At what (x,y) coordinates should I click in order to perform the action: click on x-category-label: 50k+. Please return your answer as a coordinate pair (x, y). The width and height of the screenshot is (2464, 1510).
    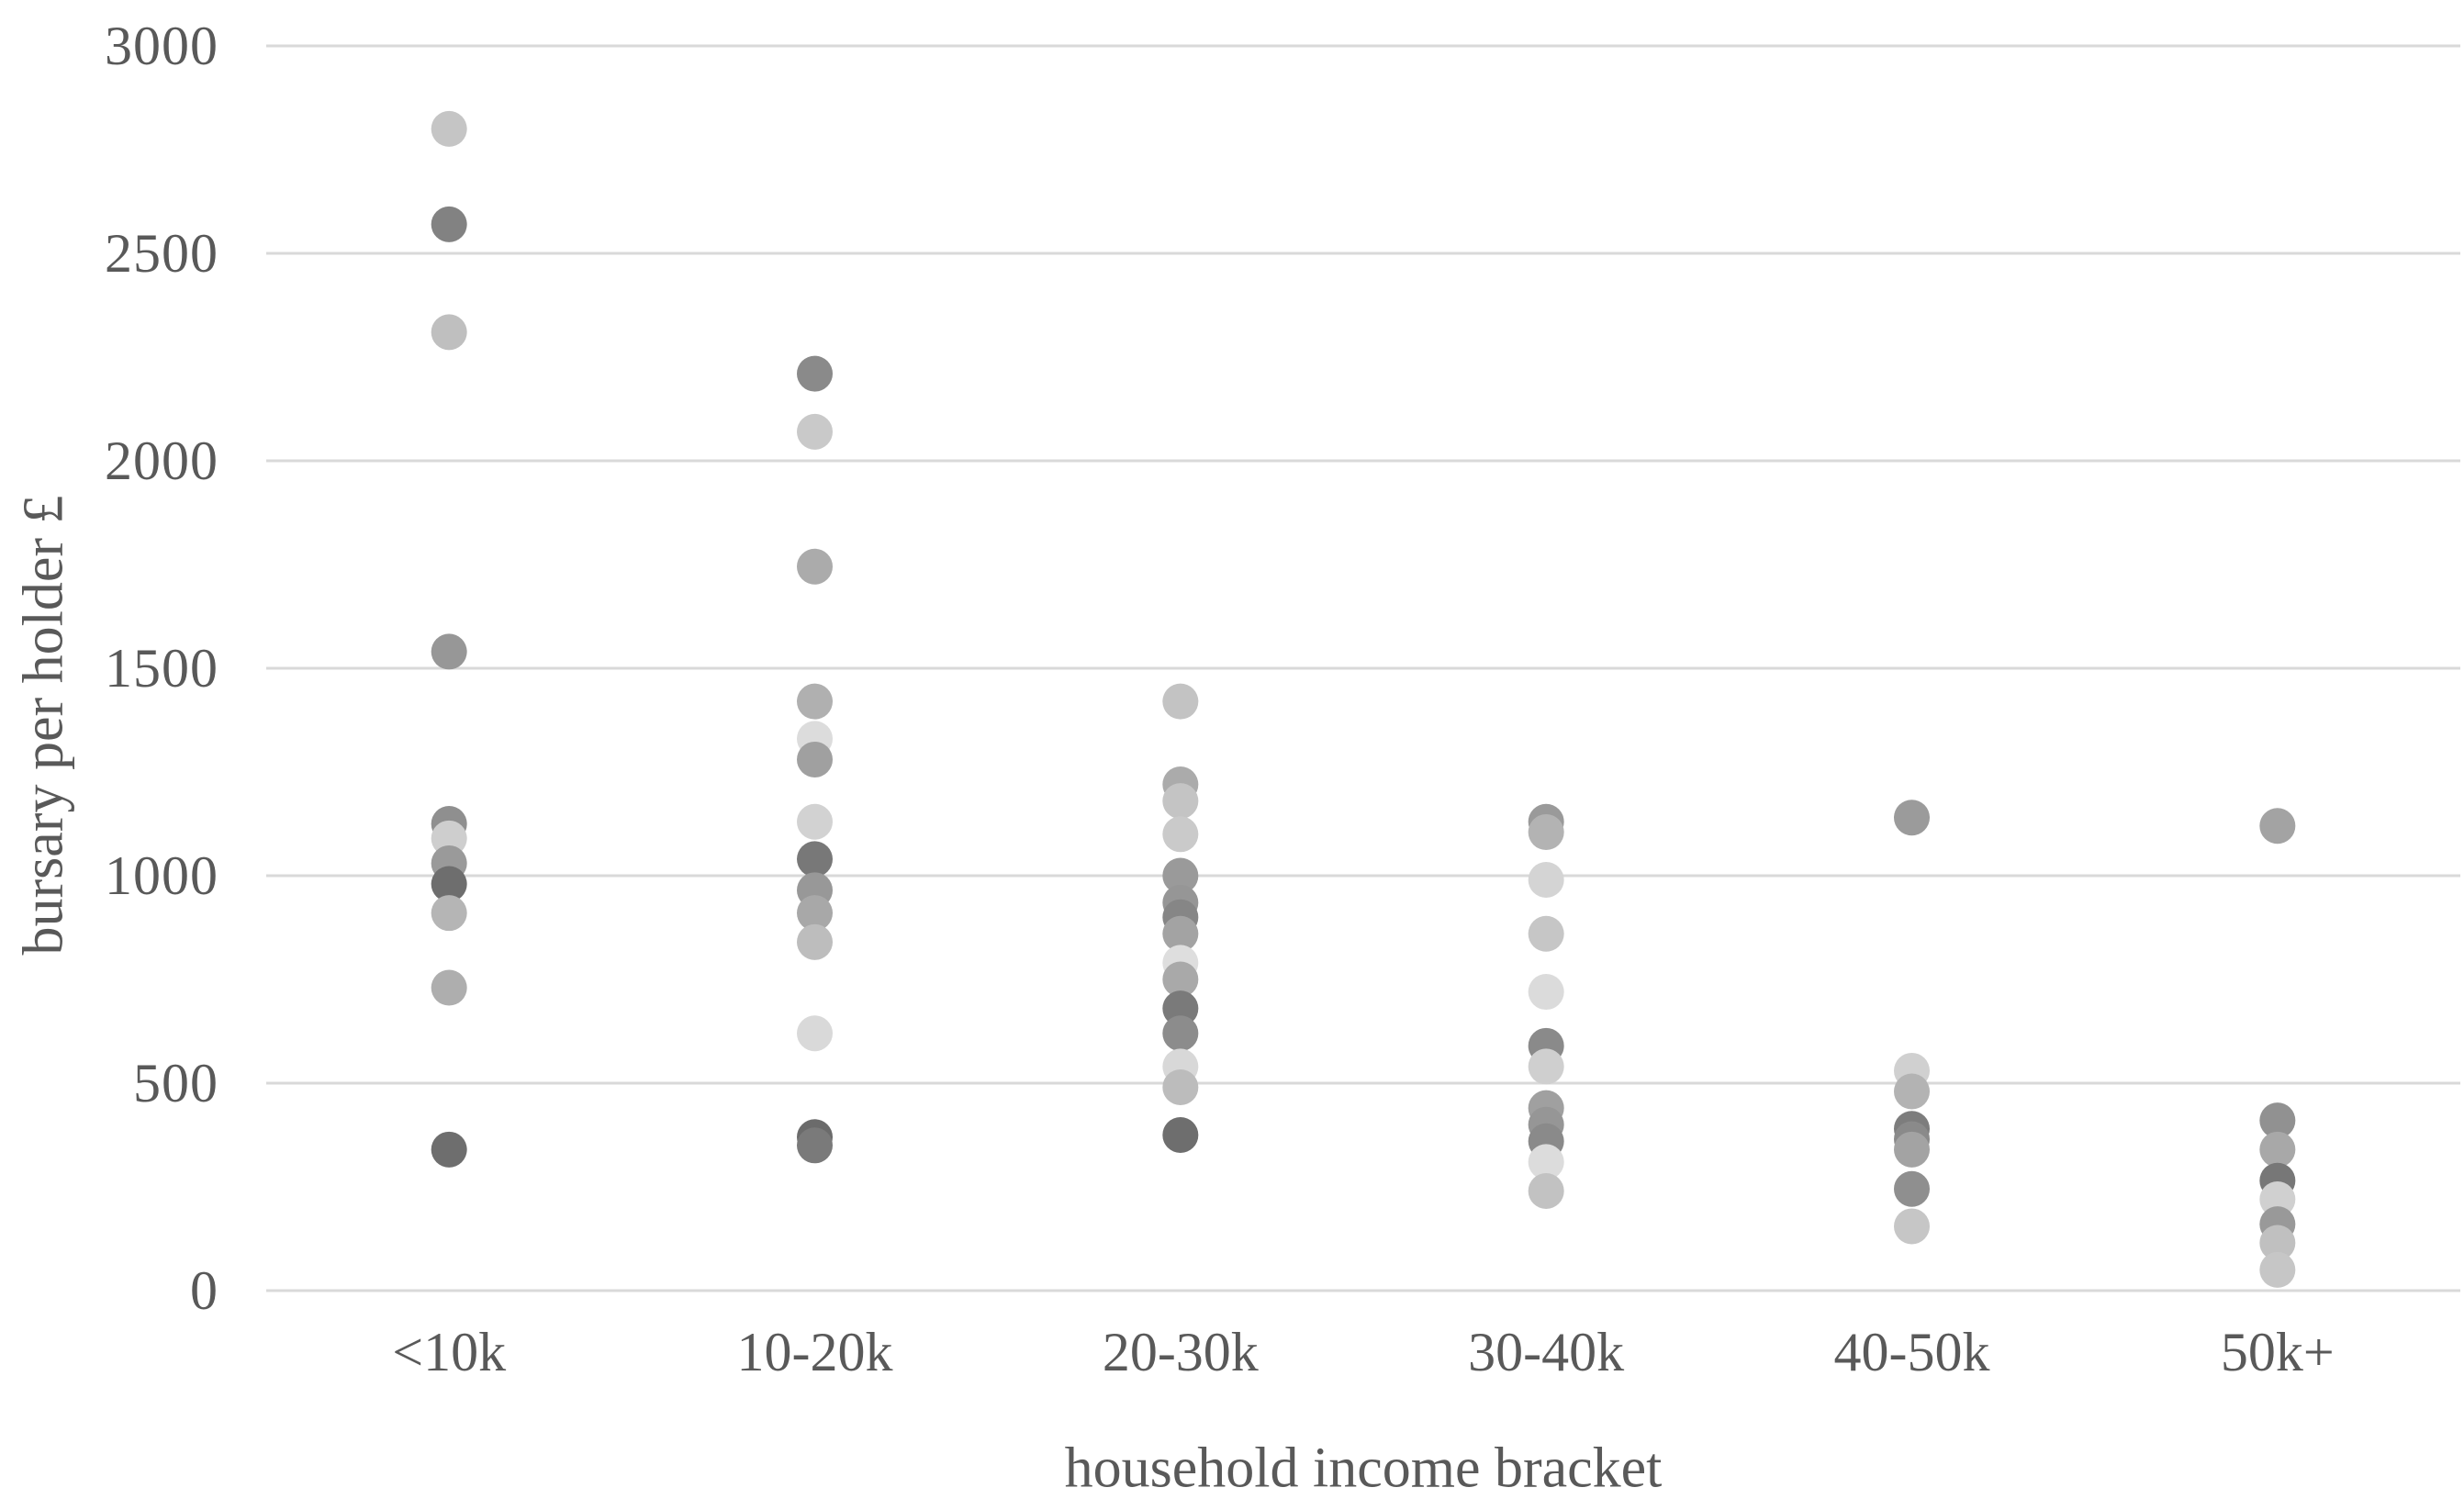
    Looking at the image, I should click on (2277, 1352).